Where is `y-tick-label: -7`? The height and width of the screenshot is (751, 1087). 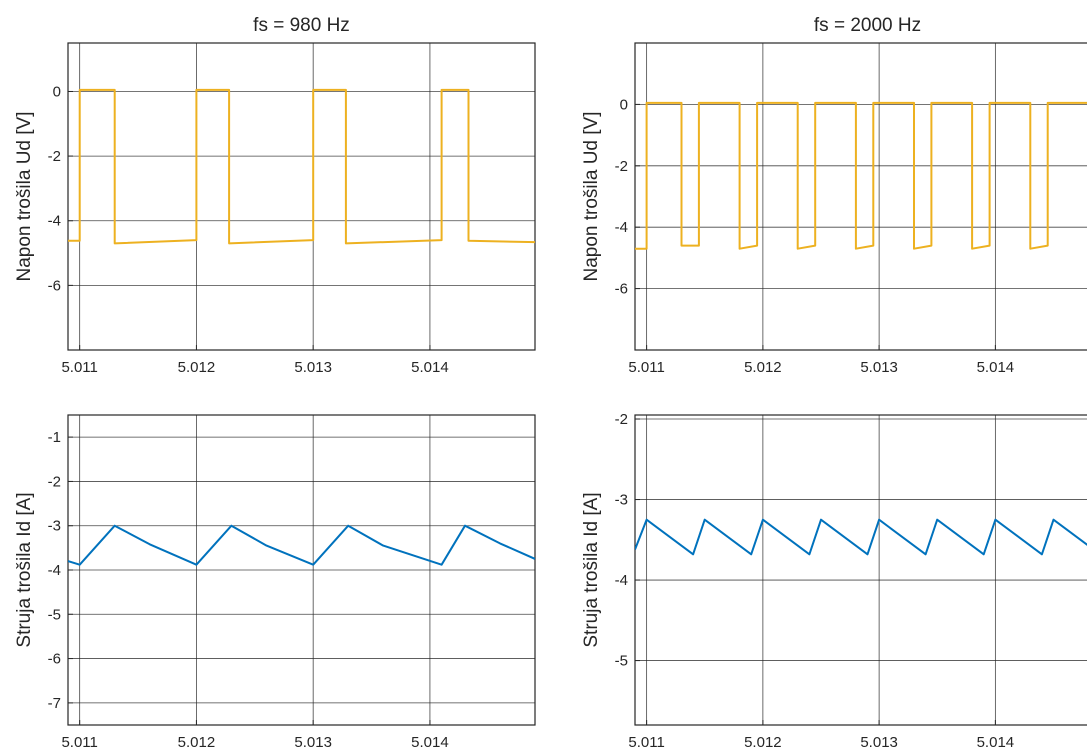
y-tick-label: -7 is located at coordinates (54, 703).